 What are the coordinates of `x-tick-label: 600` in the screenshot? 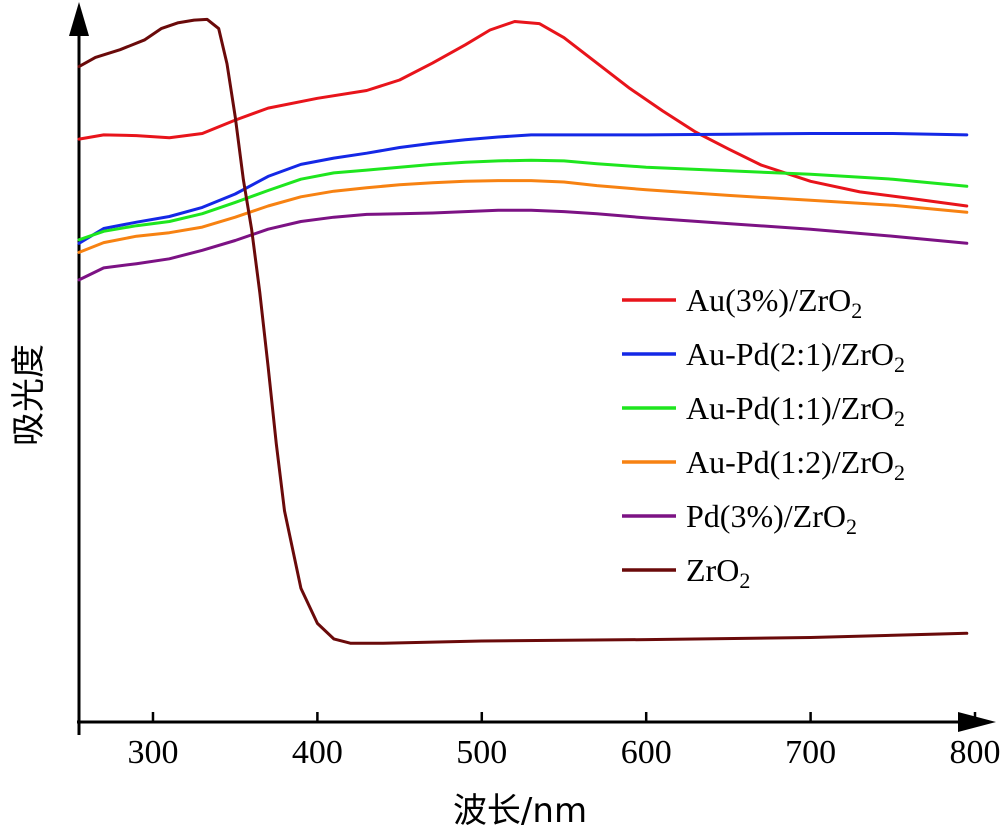 It's located at (646, 752).